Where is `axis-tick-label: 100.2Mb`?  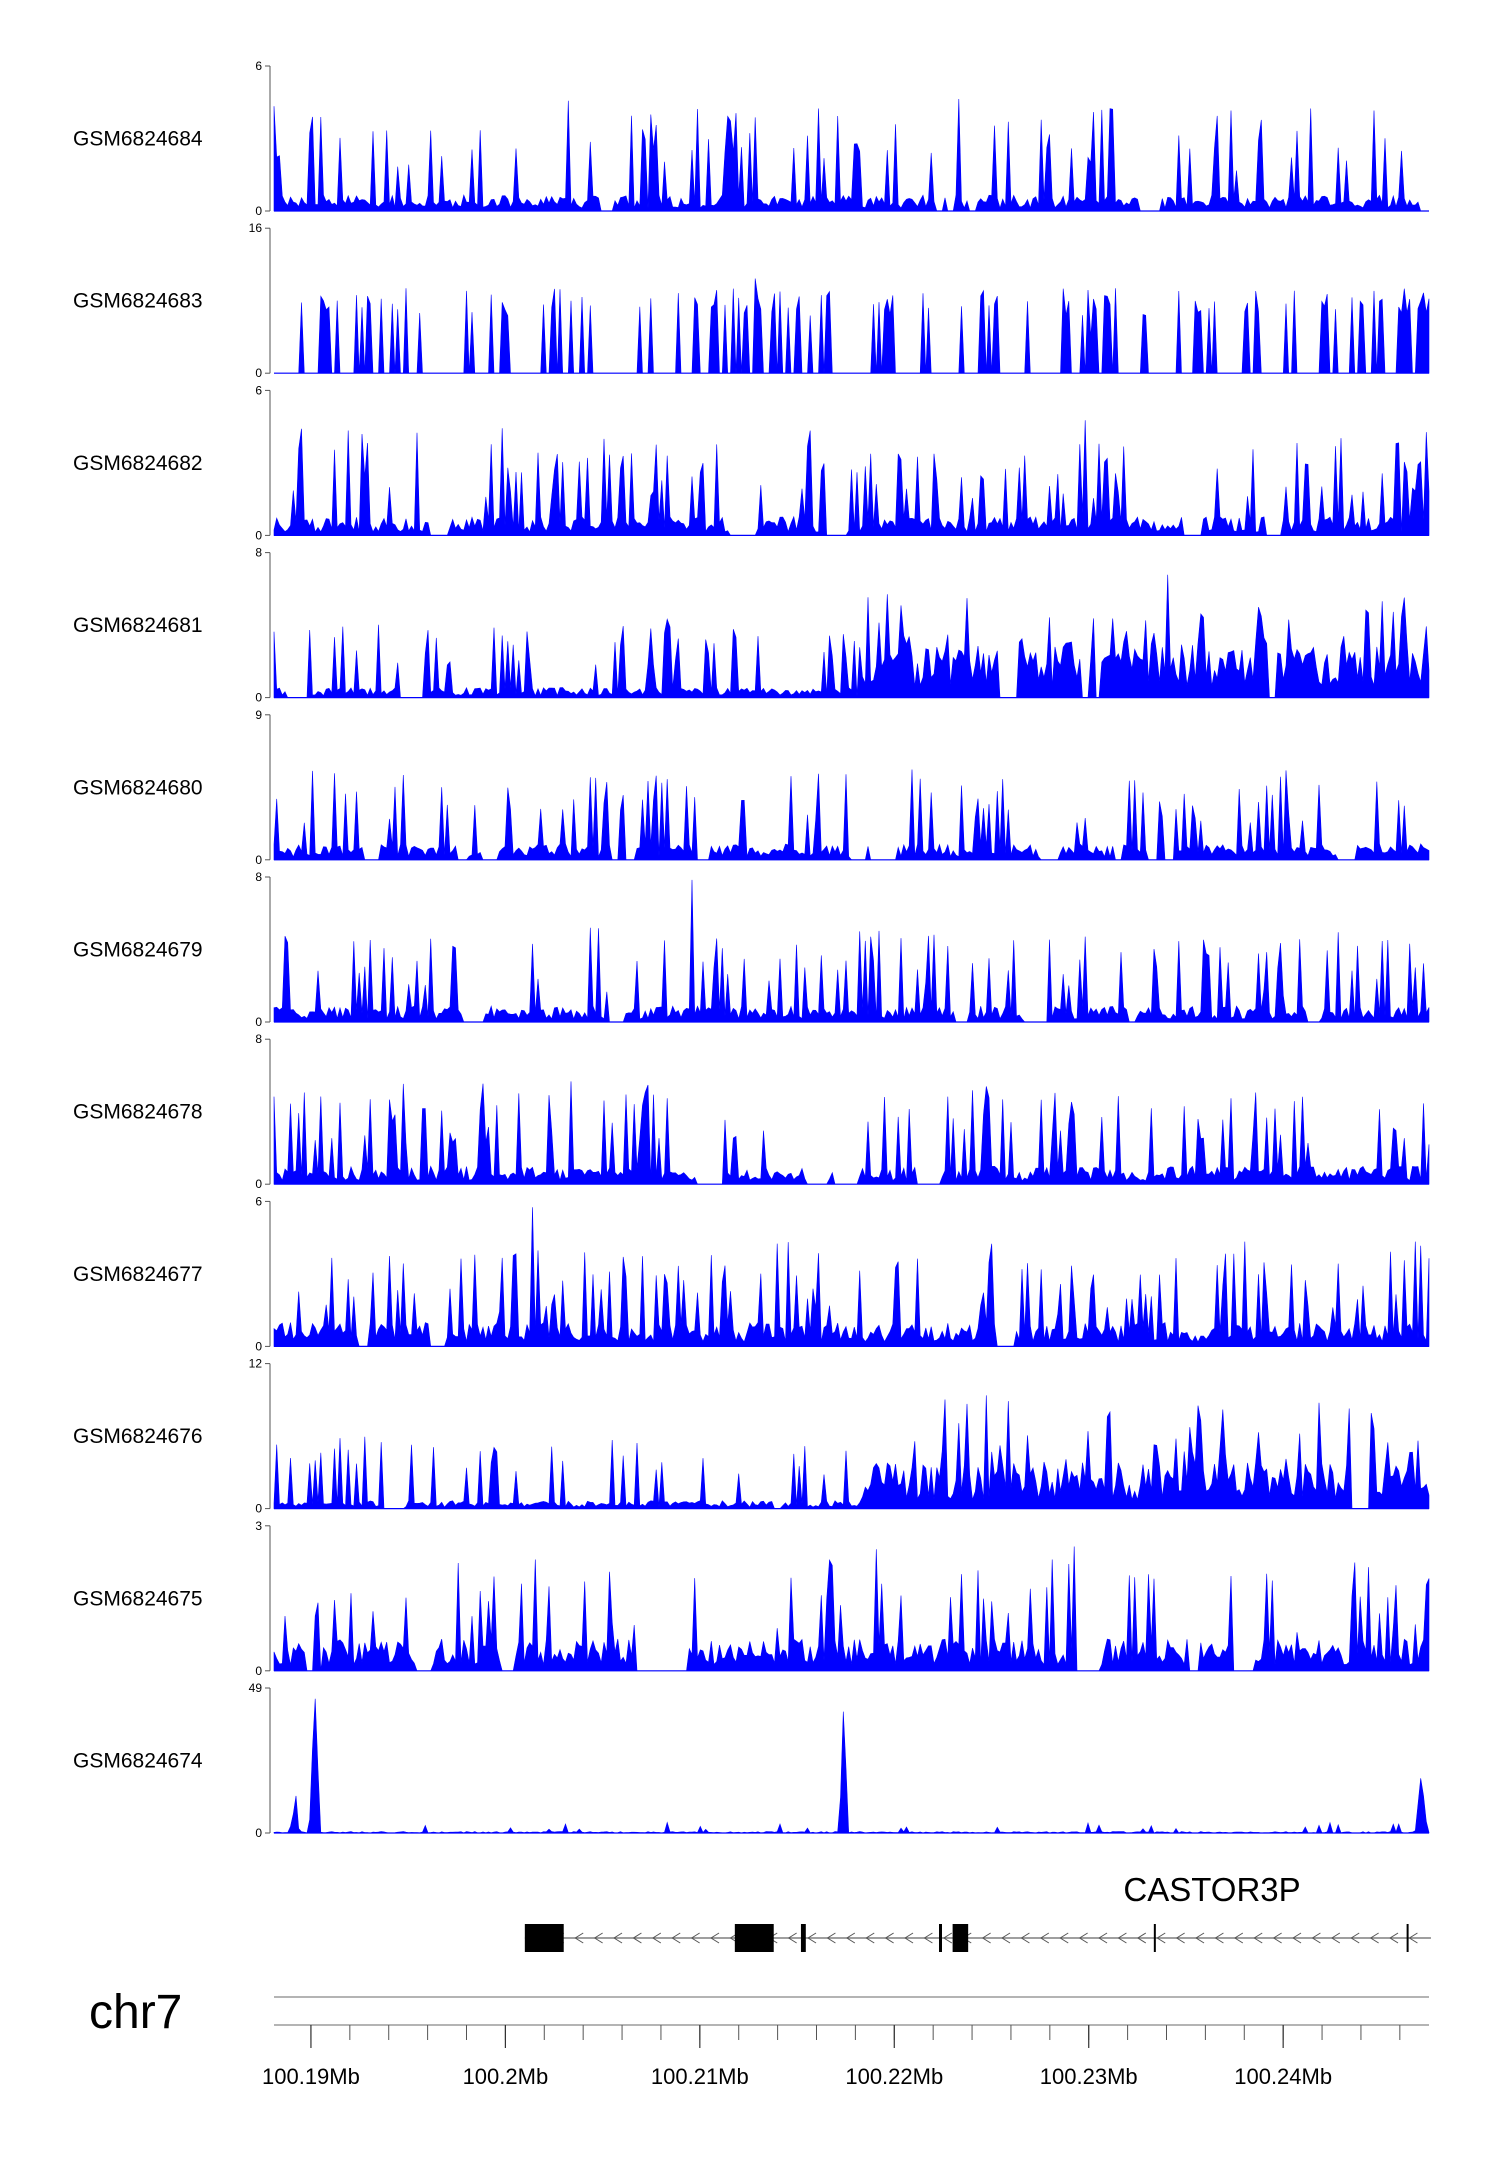 axis-tick-label: 100.2Mb is located at coordinates (506, 2076).